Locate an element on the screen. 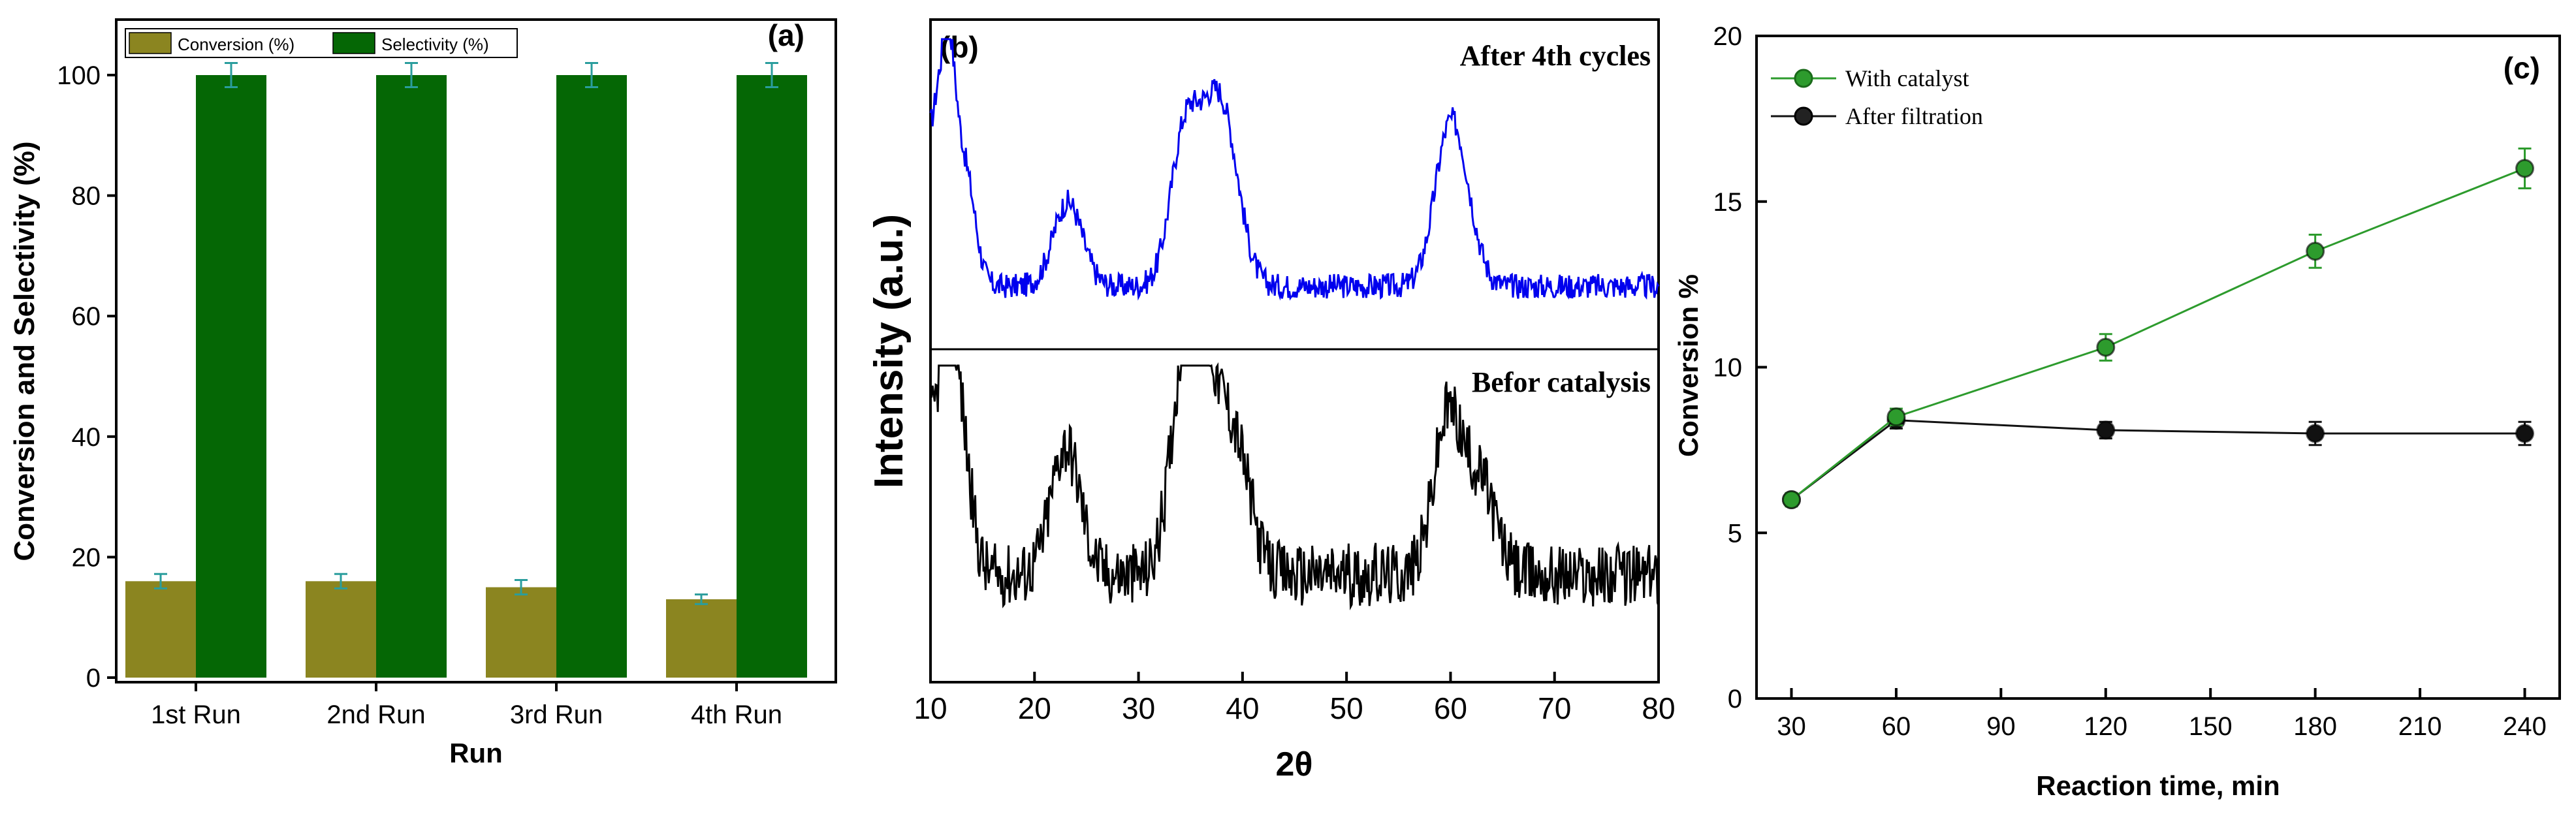  x-tick-label: 120 is located at coordinates (2106, 727).